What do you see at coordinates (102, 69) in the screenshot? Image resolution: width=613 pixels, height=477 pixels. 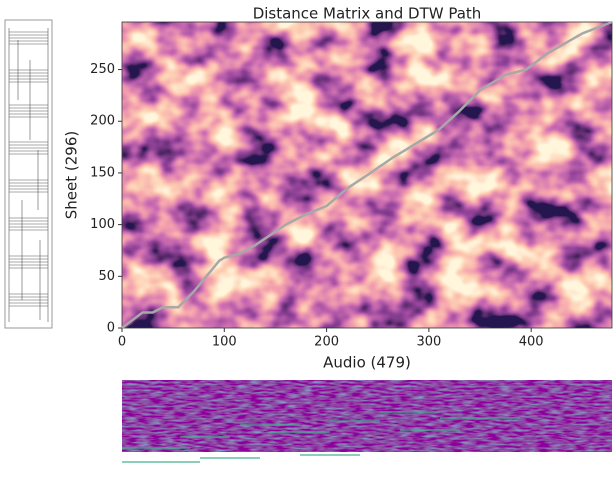 I see `y-tick-label: 250` at bounding box center [102, 69].